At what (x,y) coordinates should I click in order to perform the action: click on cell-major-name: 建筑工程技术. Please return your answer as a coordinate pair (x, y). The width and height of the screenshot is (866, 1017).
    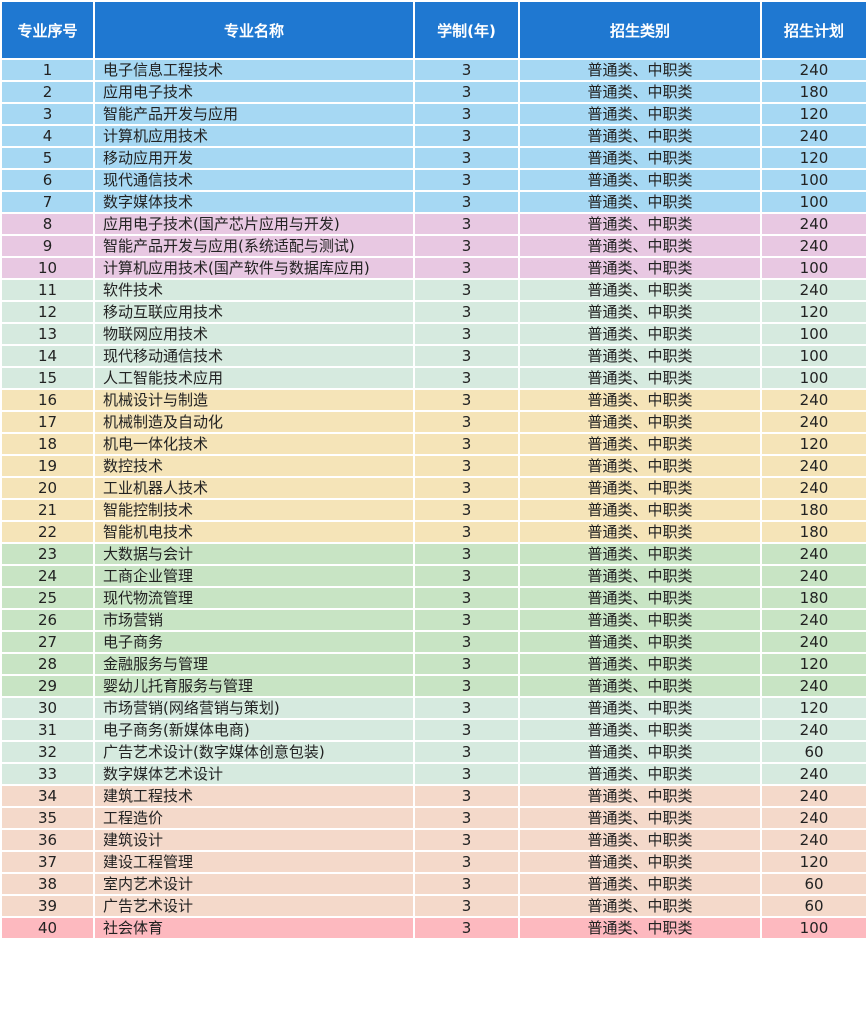
    Looking at the image, I should click on (254, 796).